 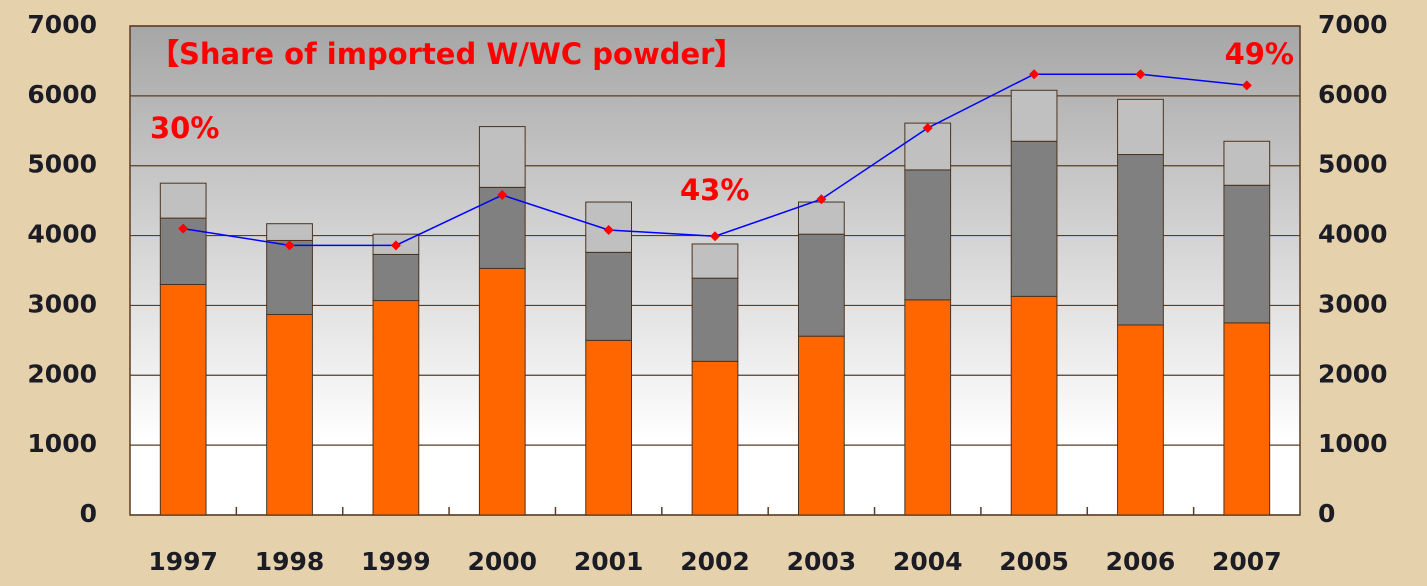 What do you see at coordinates (609, 561) in the screenshot?
I see `x-tick-label: 2001` at bounding box center [609, 561].